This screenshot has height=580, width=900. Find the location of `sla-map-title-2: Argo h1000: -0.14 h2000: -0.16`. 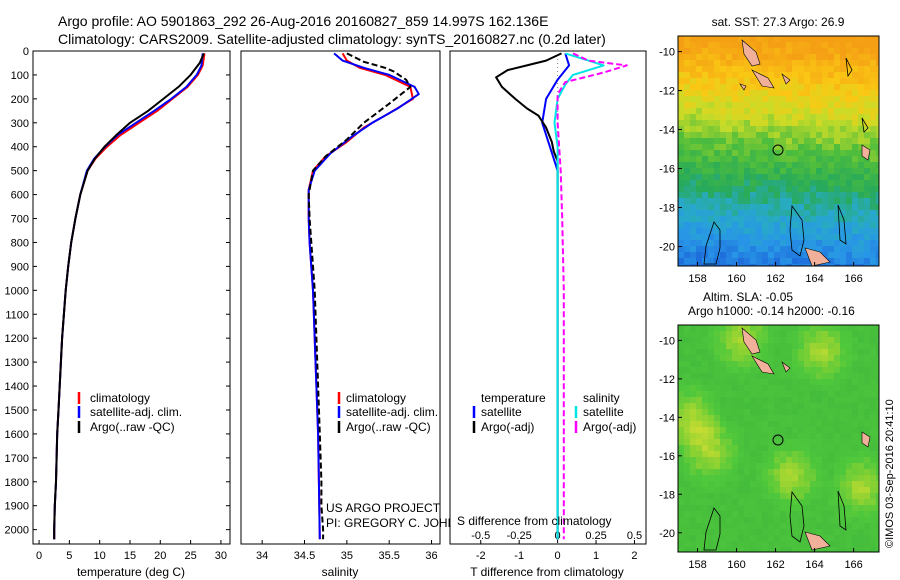

sla-map-title-2: Argo h1000: -0.14 h2000: -0.16 is located at coordinates (771, 311).